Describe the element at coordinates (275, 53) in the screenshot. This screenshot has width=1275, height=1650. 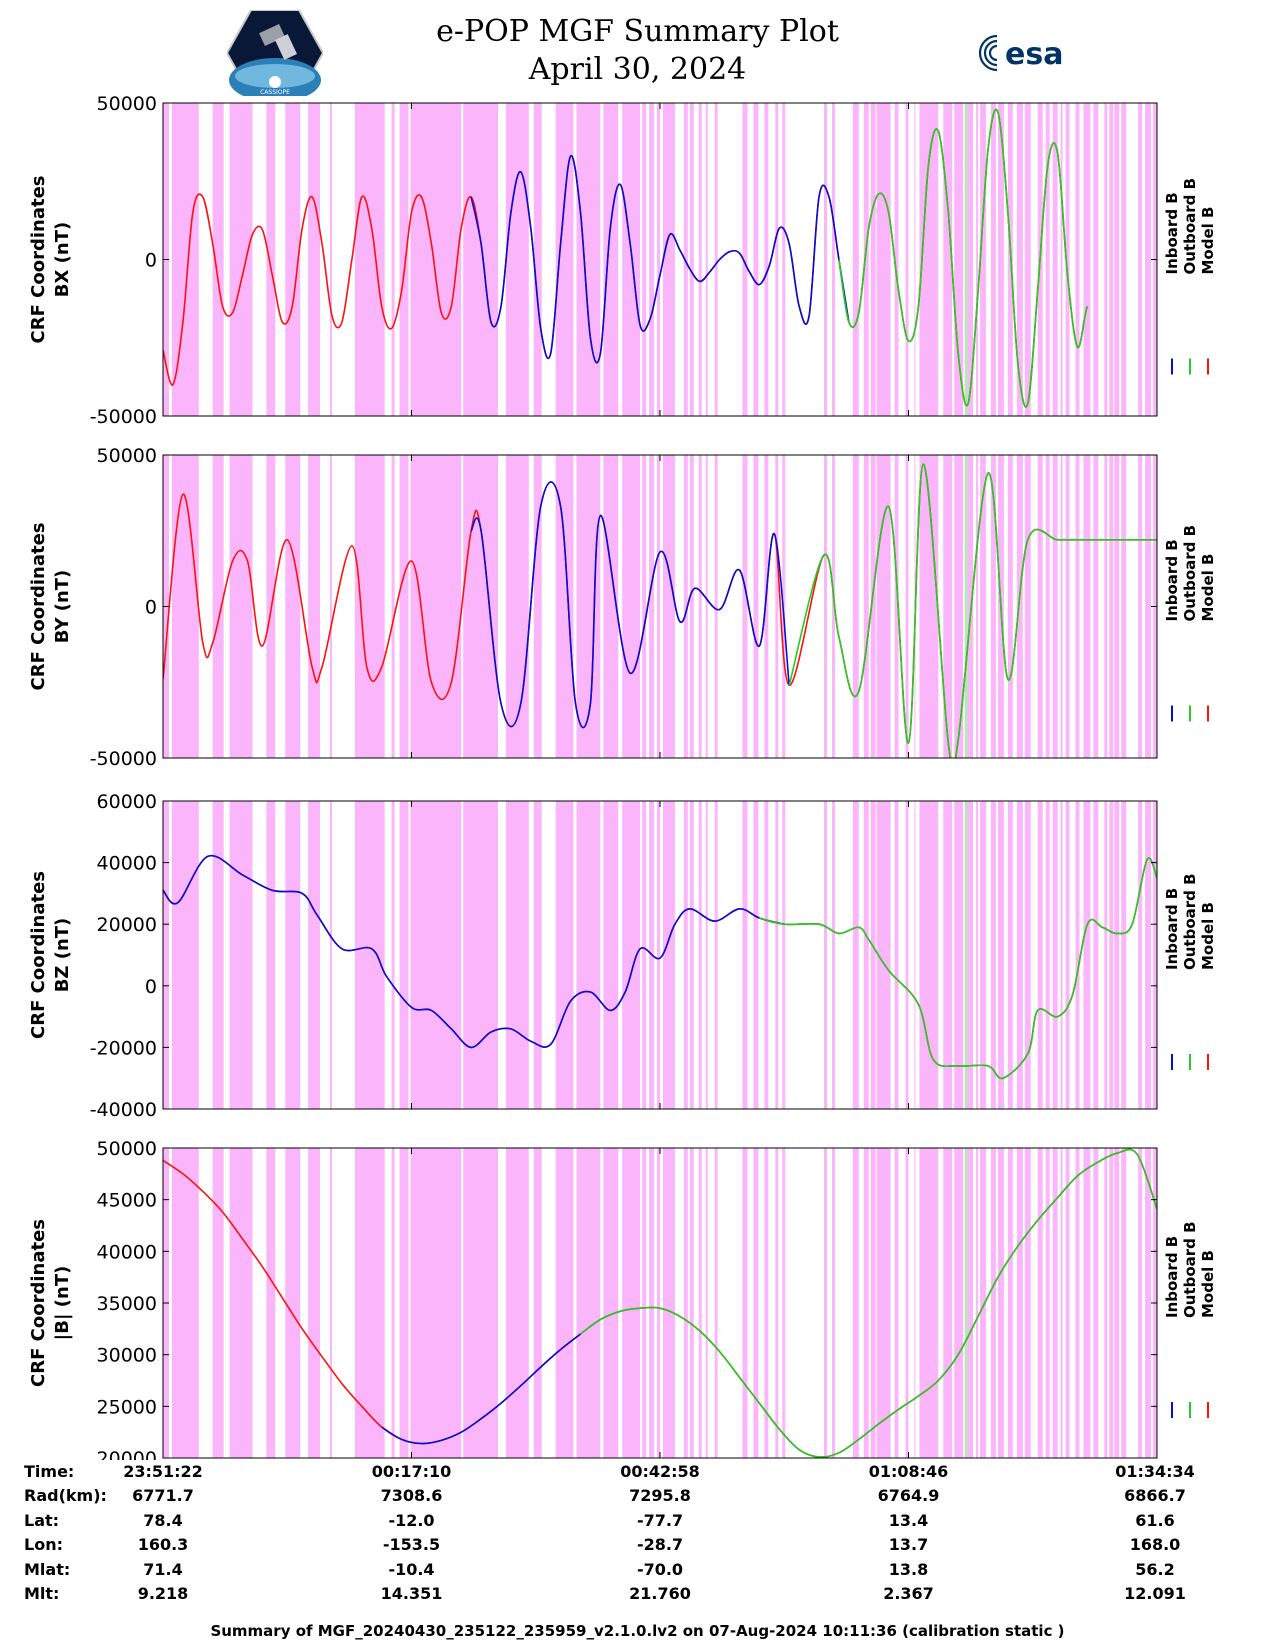
I see `cassiope-logo: CASSIOPE` at that location.